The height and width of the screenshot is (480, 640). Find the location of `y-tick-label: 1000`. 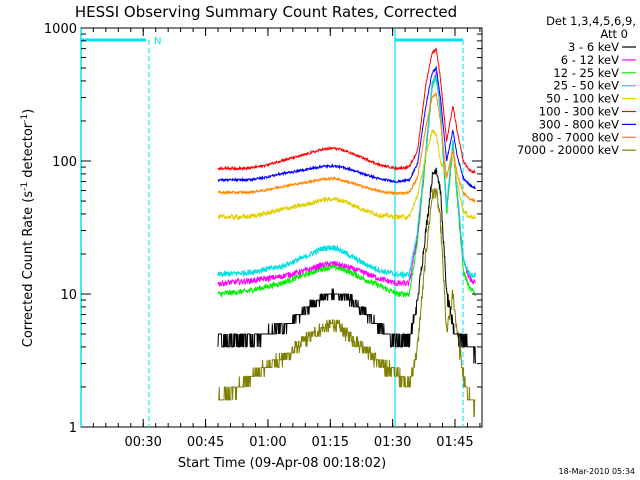

y-tick-label: 1000 is located at coordinates (60, 29).